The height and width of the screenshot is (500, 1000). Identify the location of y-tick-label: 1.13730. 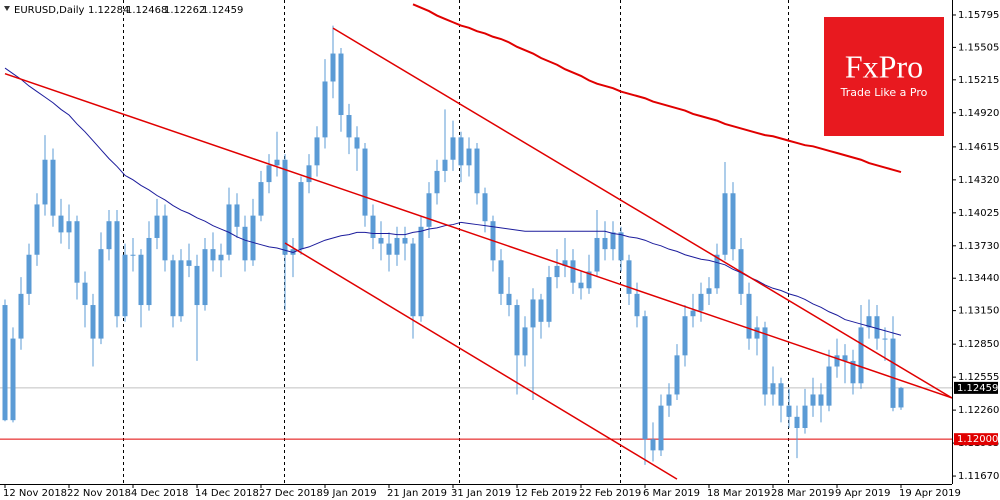
(978, 246).